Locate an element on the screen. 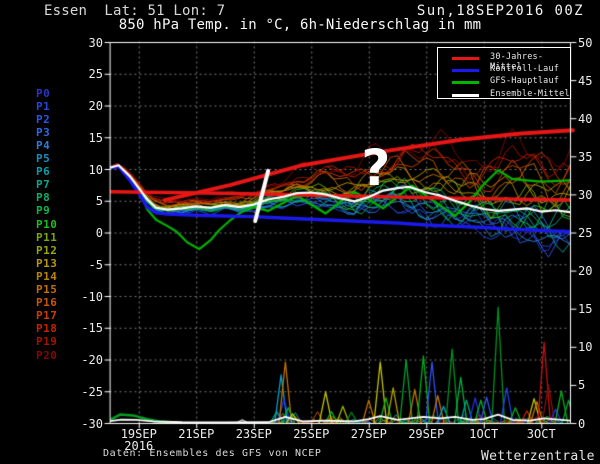 This screenshot has width=600, height=464. member-label-P11: P11 is located at coordinates (47, 237).